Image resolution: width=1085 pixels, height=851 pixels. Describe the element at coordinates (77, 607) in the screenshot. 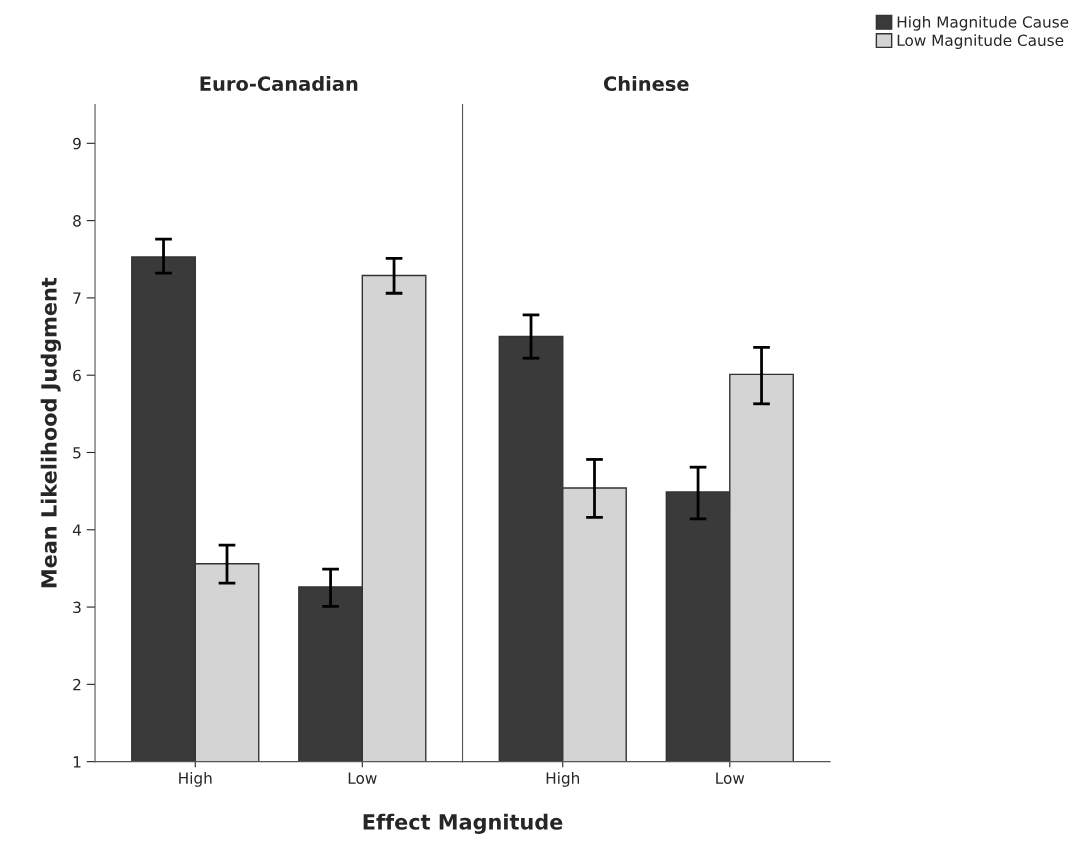

I see `y-tick-label: 3` at that location.